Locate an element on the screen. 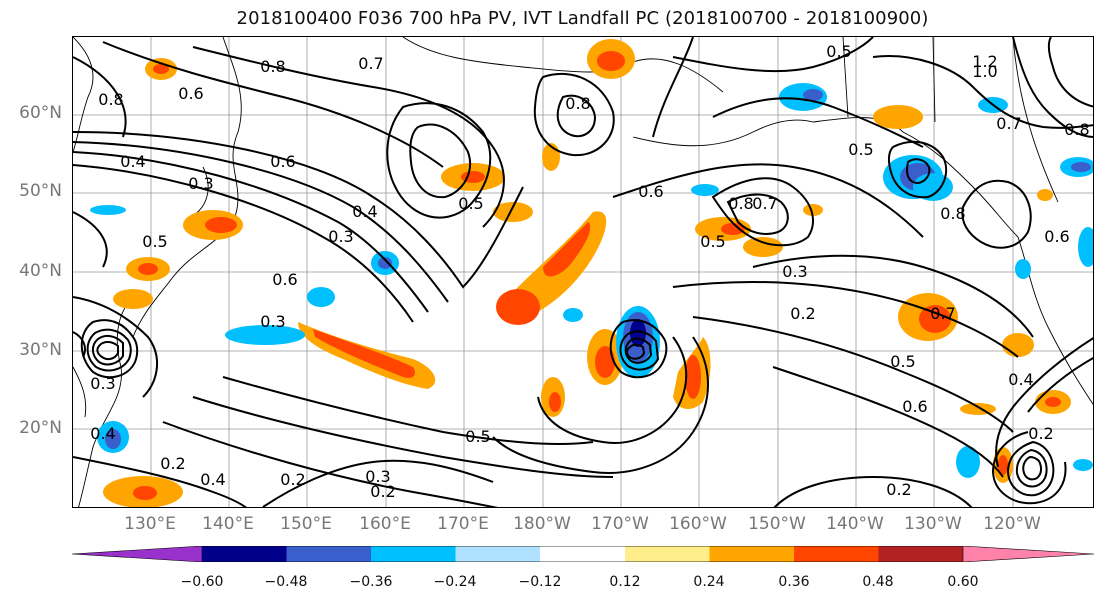  colorbar-tick-label: −0.36 is located at coordinates (371, 582).